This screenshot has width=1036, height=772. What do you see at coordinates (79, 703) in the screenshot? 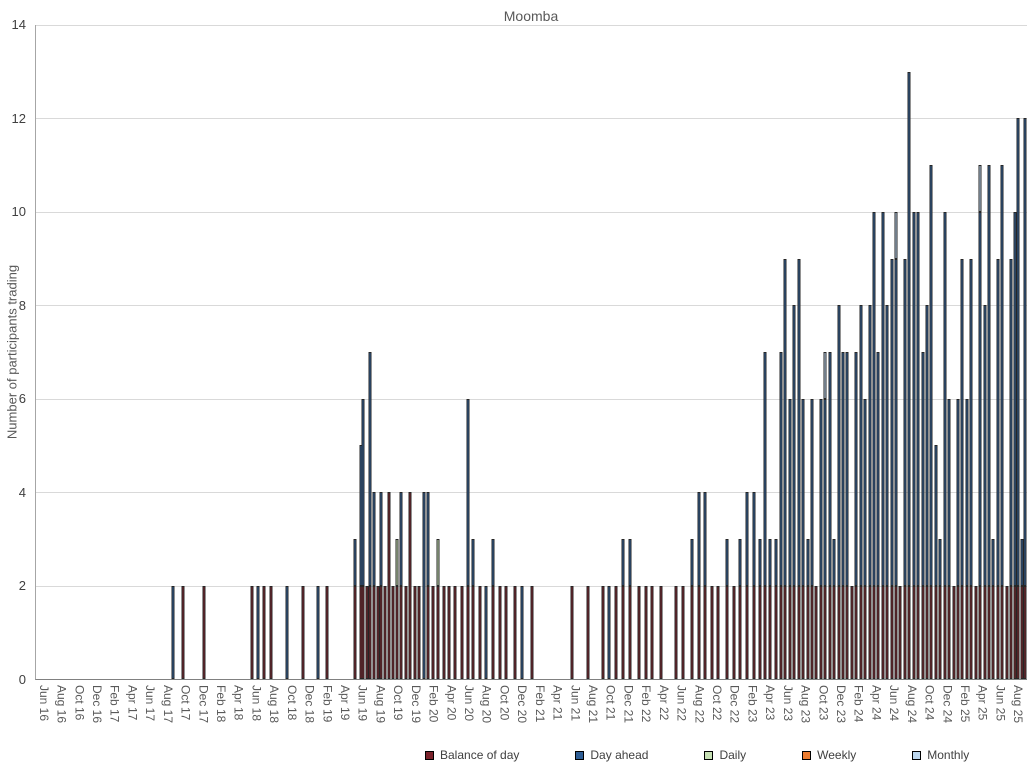
I see `x-tick-label: Oct 16` at bounding box center [79, 703].